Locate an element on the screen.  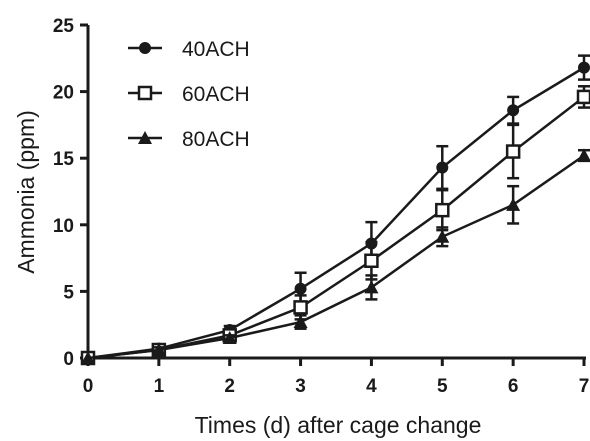
y-axis-label: Ammonia (ppm) is located at coordinates (26, 192).